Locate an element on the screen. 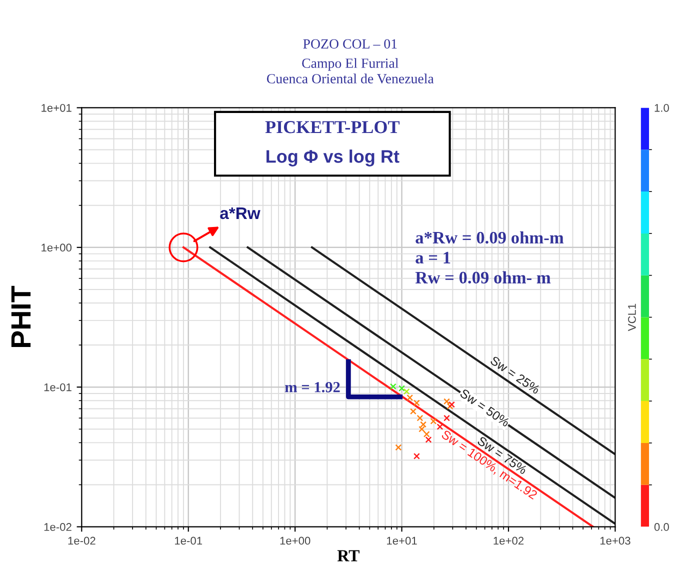  color-bar-title: VCL1 is located at coordinates (632, 318).